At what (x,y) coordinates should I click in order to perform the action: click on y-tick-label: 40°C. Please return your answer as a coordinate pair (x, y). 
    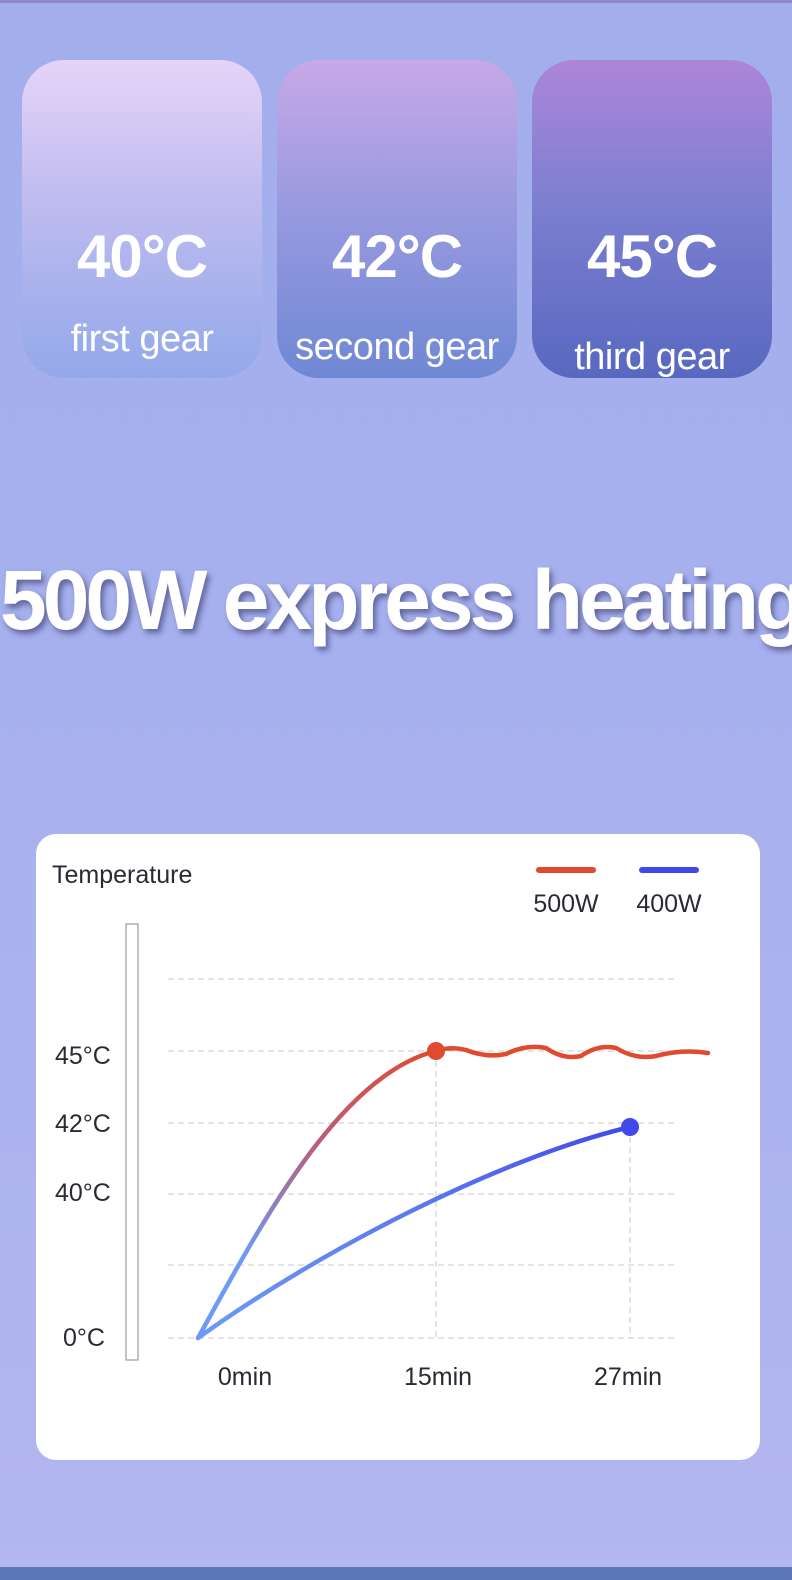
    Looking at the image, I should click on (83, 1193).